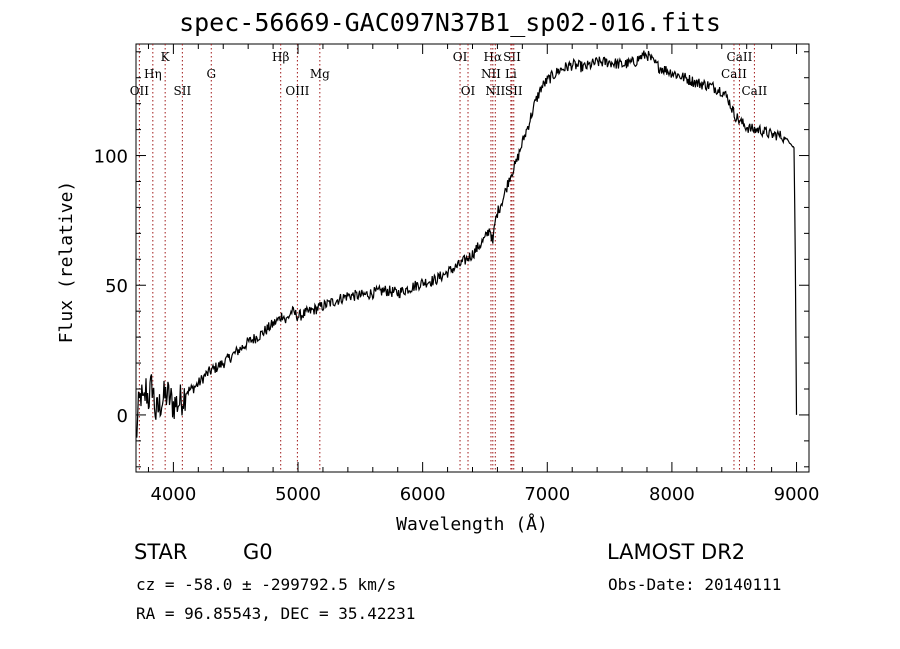 The width and height of the screenshot is (900, 649). I want to click on y-tick-label: 100, so click(111, 157).